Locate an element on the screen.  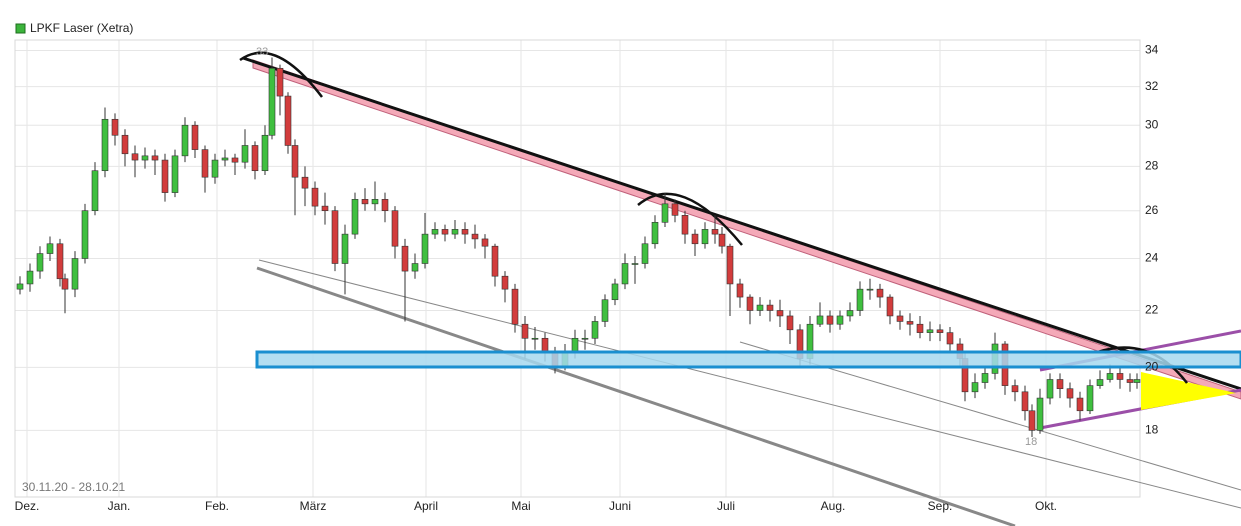
legend-swatch is located at coordinates (20, 28).